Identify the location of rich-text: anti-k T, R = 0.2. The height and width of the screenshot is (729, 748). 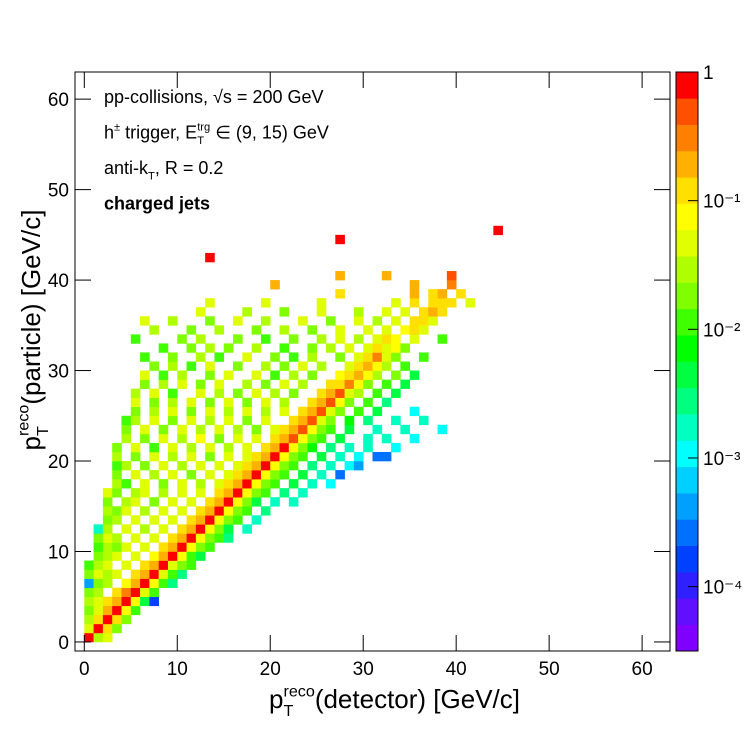
(163, 170).